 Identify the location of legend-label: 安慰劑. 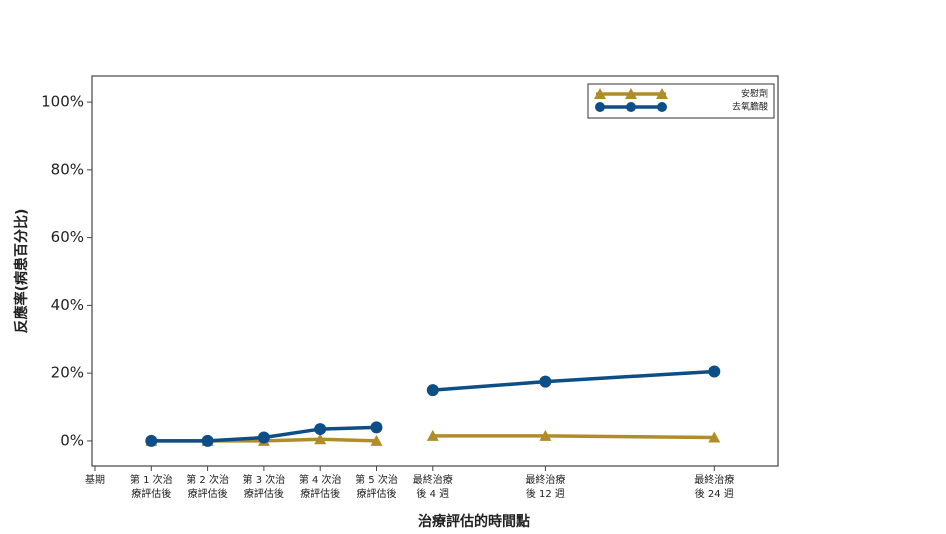
(754, 94).